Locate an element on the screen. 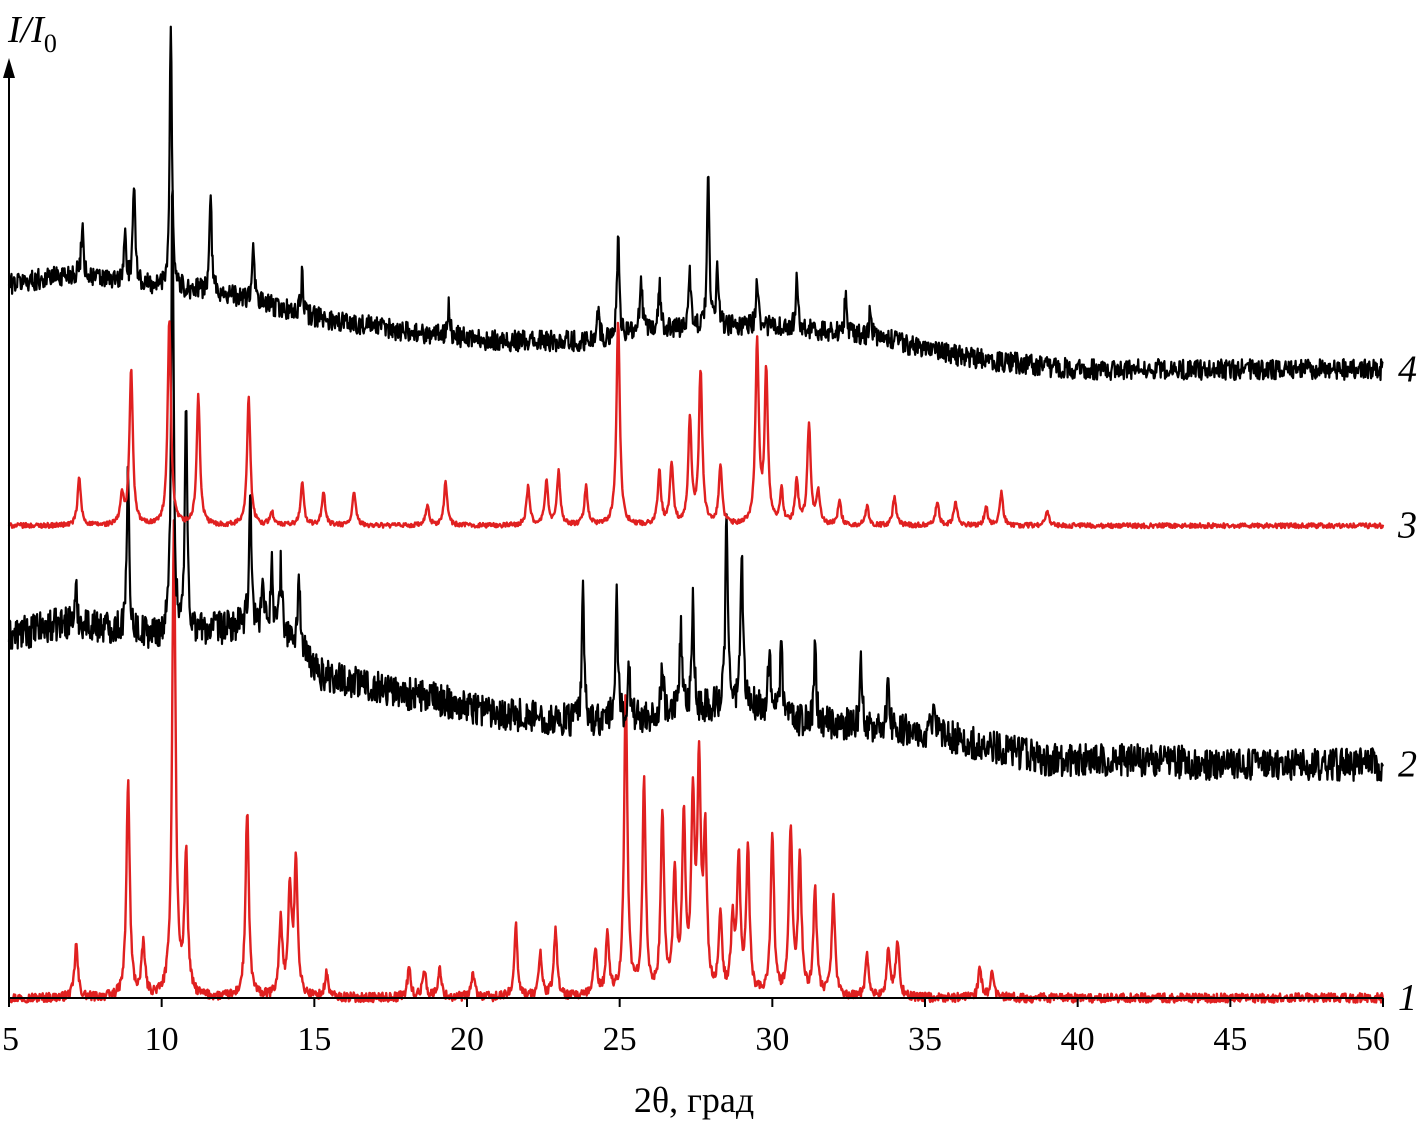  x-tick-label: 15 is located at coordinates (314, 1039).